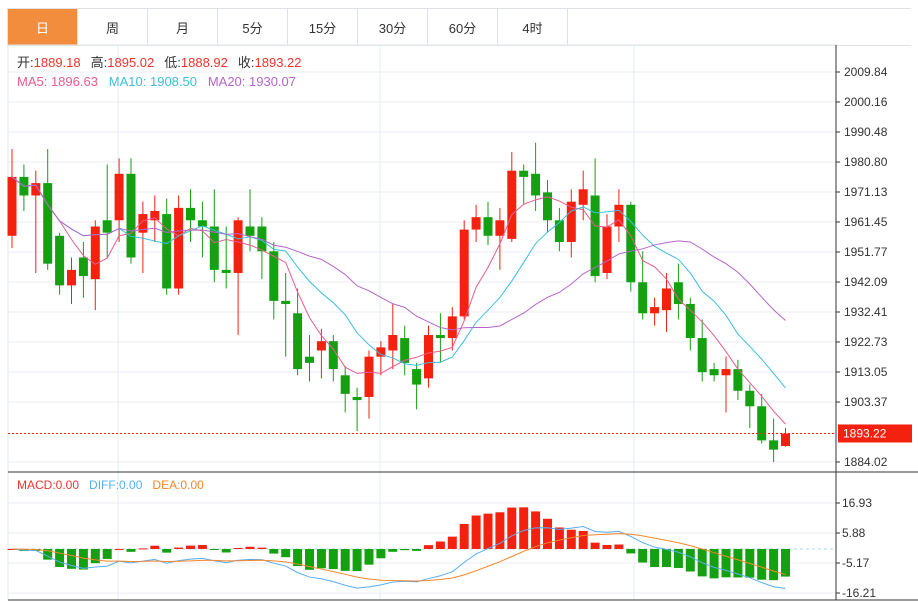 This screenshot has width=918, height=604. I want to click on price-tick-label: 1913.05, so click(866, 372).